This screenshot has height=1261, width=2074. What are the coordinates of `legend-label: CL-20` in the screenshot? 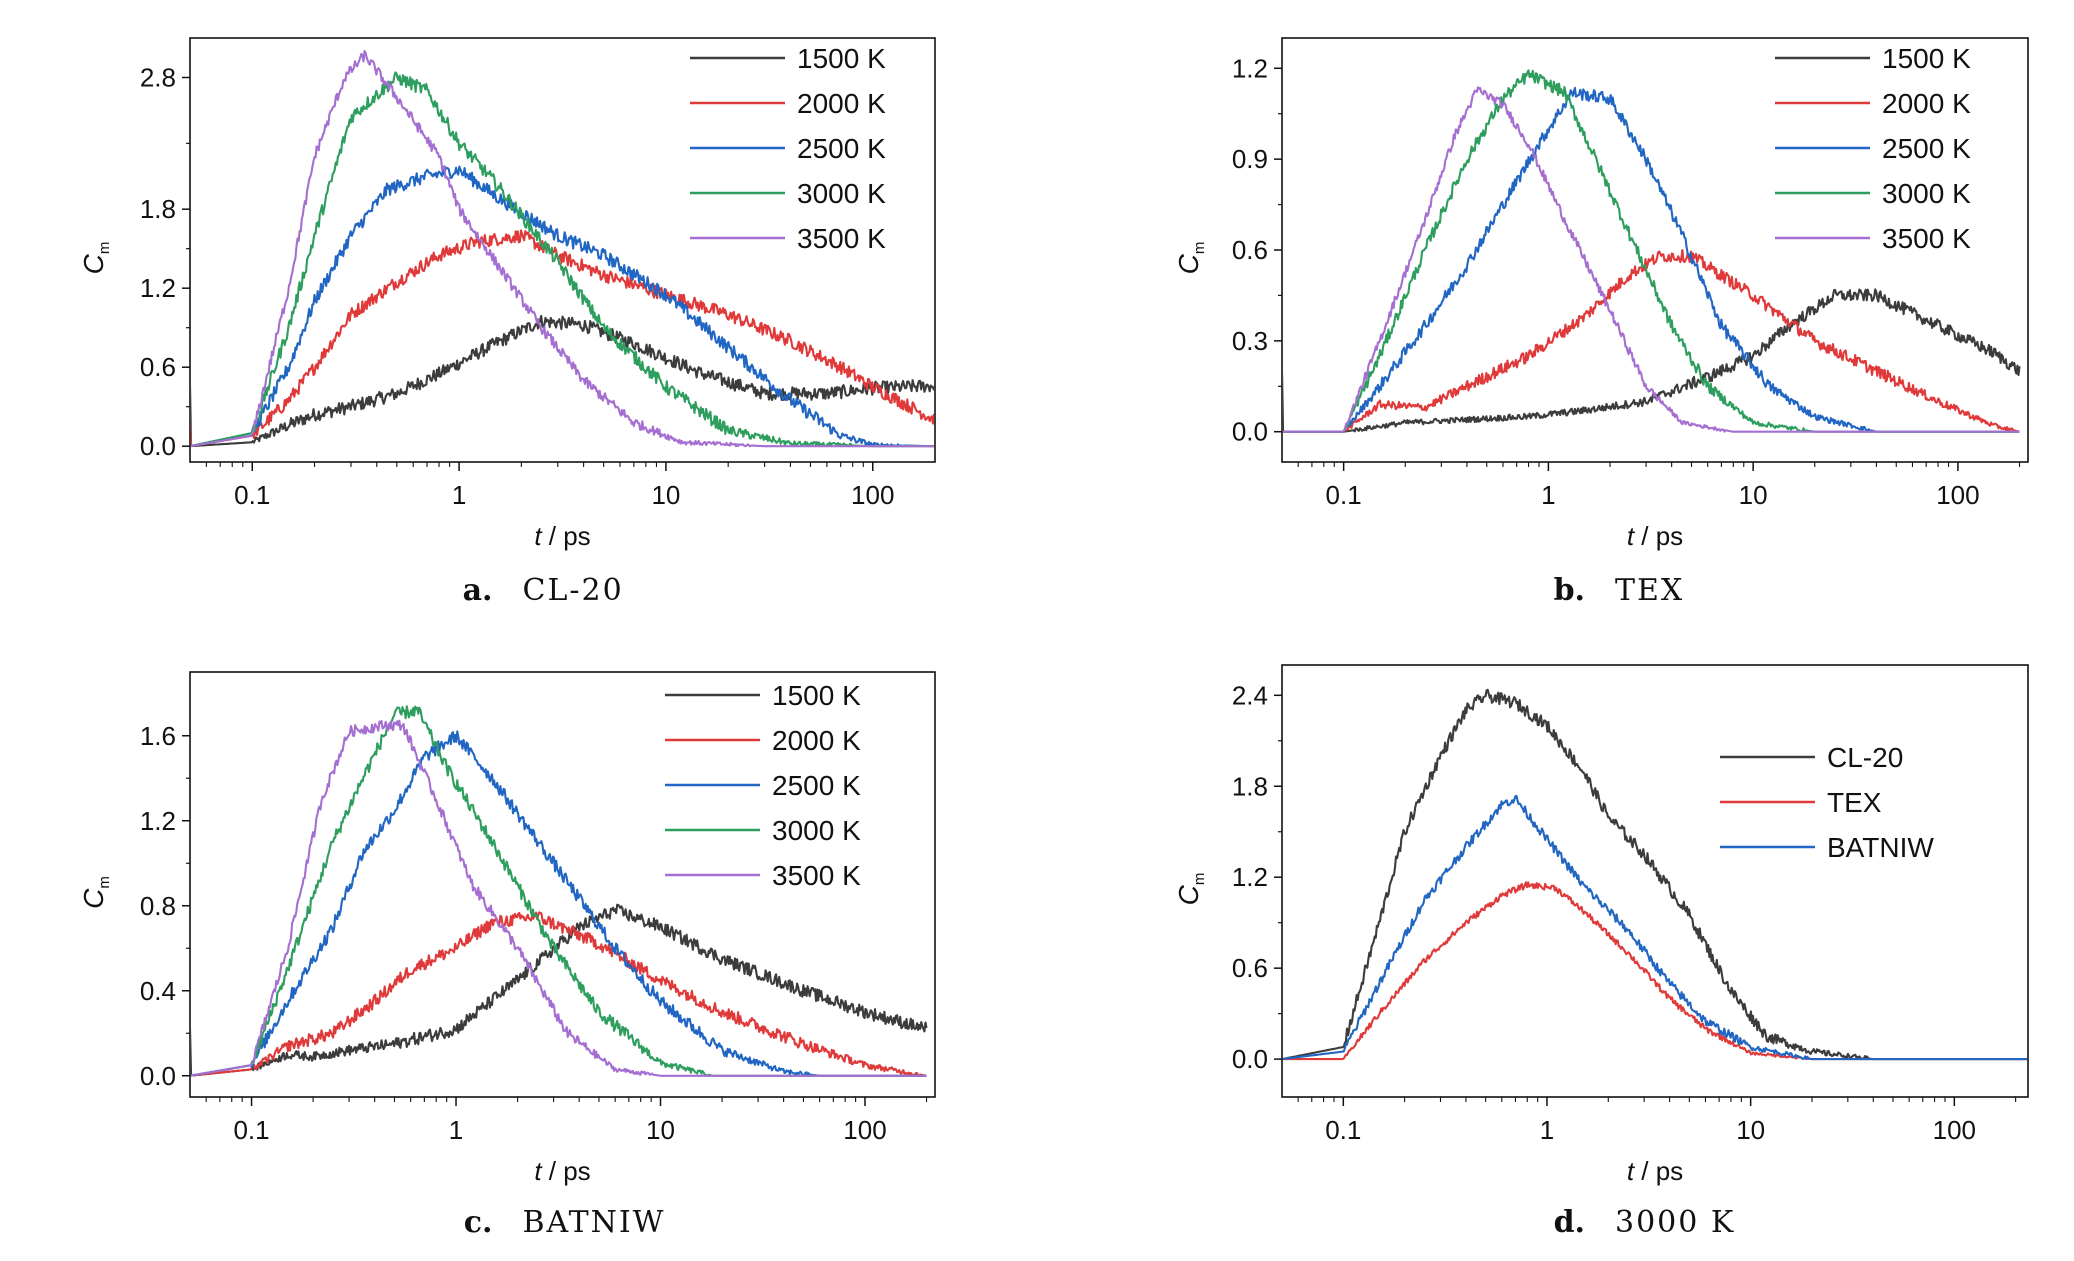 It's located at (1865, 757).